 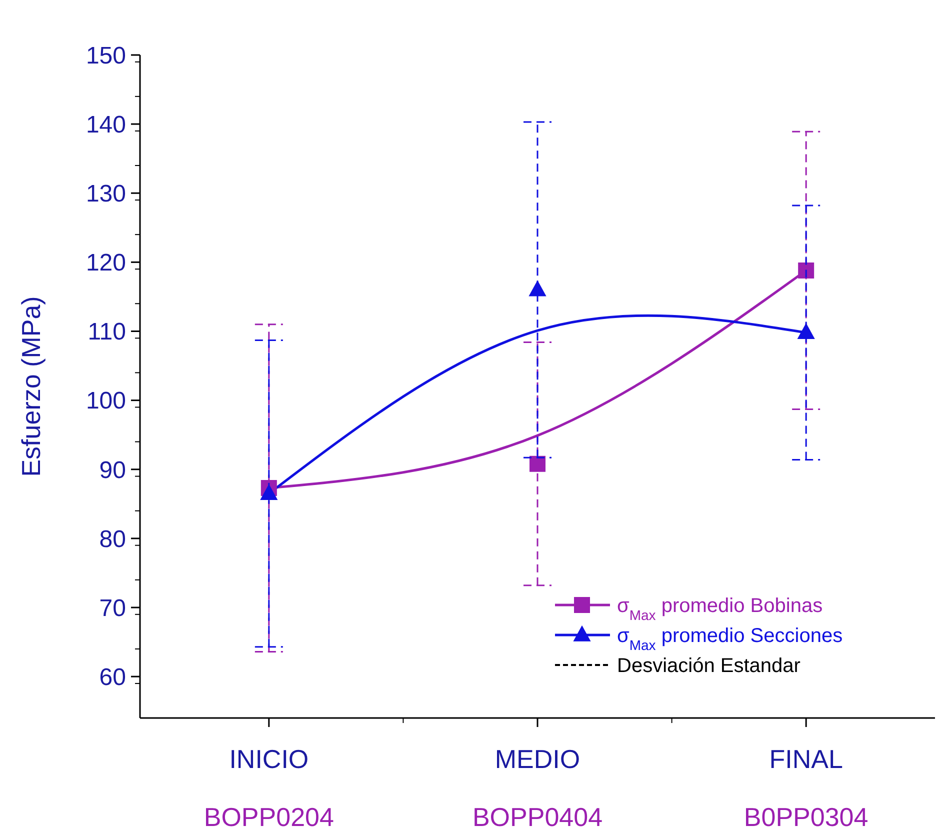 I want to click on y-axis-title: Esfuerzo (MPa), so click(x=31, y=386).